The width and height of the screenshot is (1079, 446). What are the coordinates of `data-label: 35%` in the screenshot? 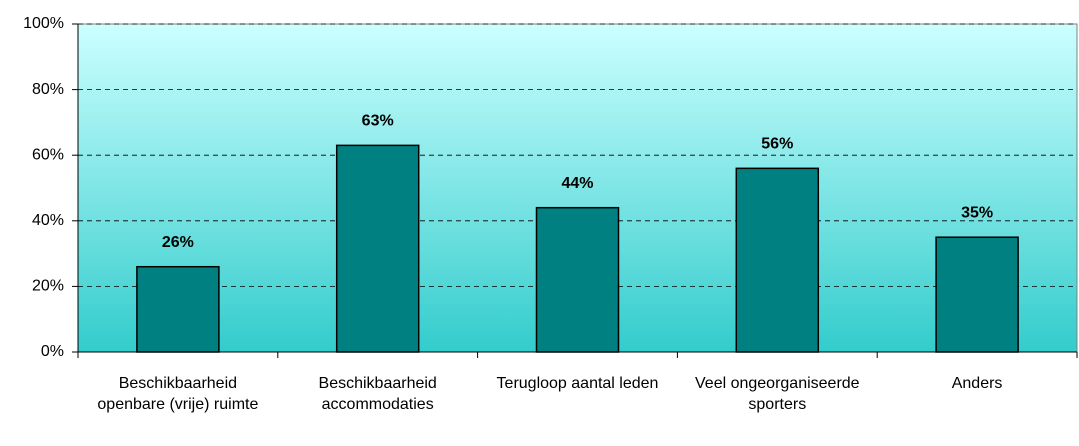 It's located at (977, 212).